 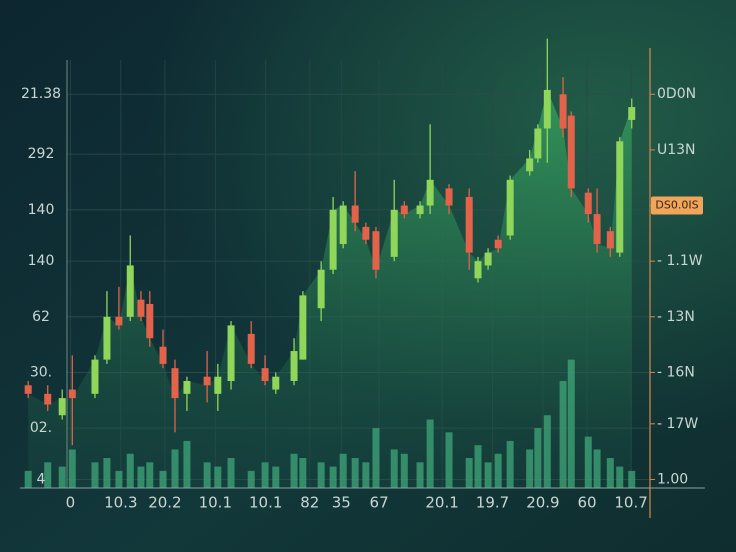 What do you see at coordinates (542, 503) in the screenshot?
I see `x-tick-label: 20.9` at bounding box center [542, 503].